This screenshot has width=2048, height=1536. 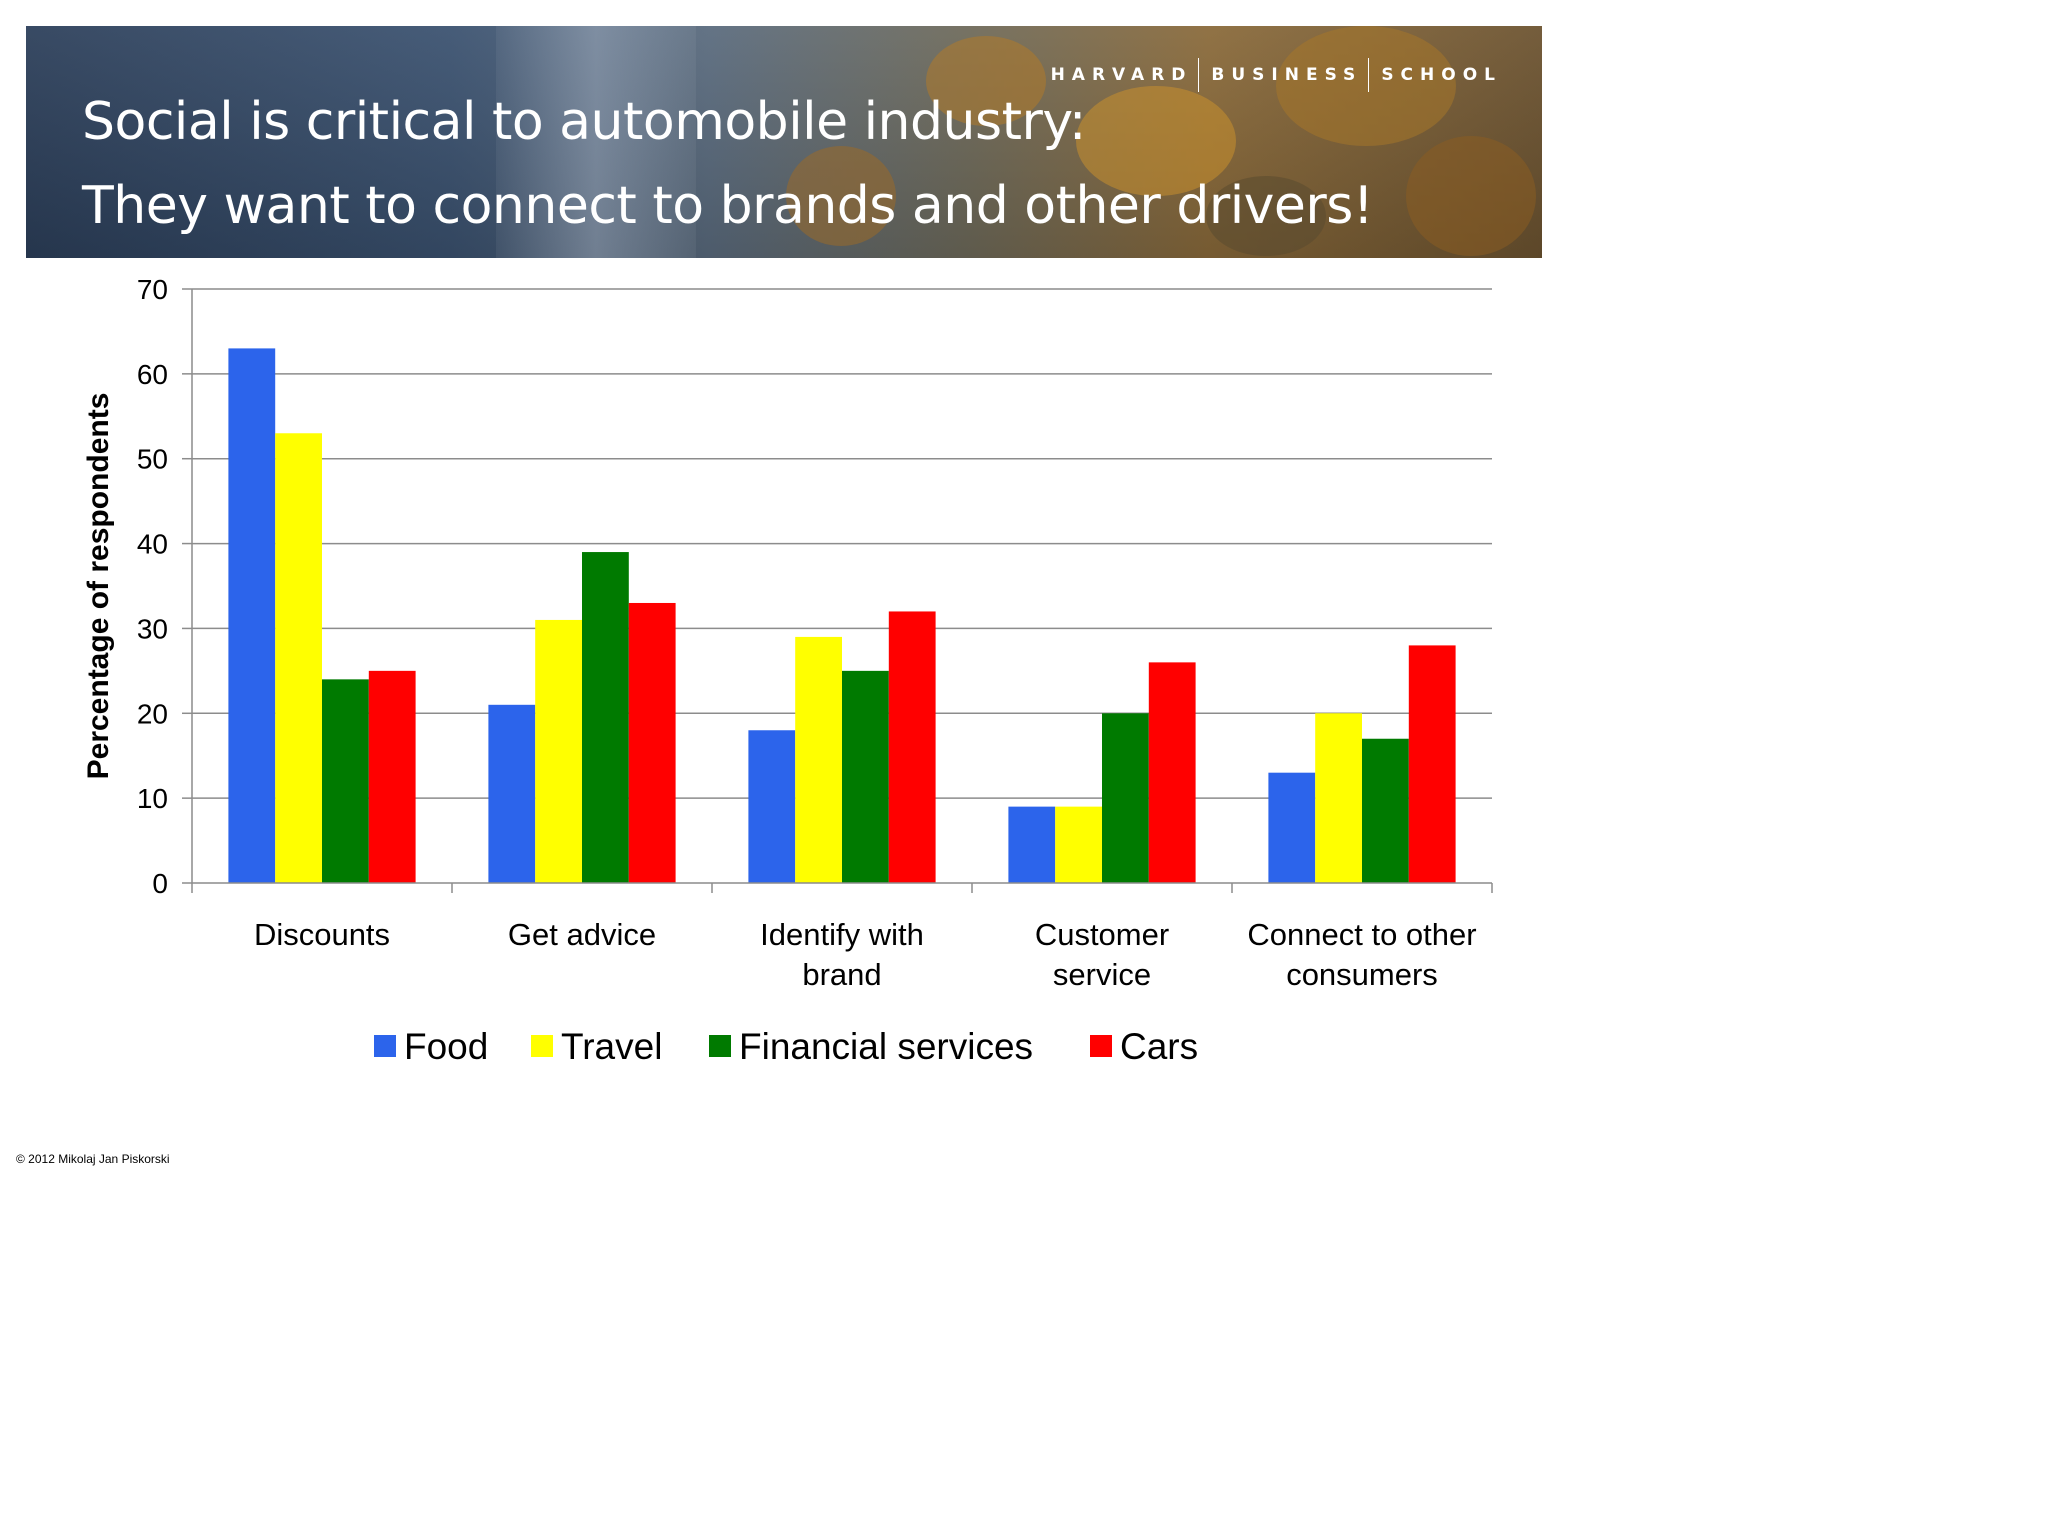 I want to click on y-tick-label: 0, so click(x=160, y=883).